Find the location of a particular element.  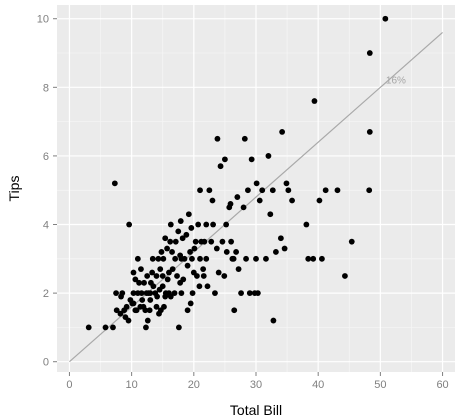

x-tick-label: 50 is located at coordinates (380, 385).